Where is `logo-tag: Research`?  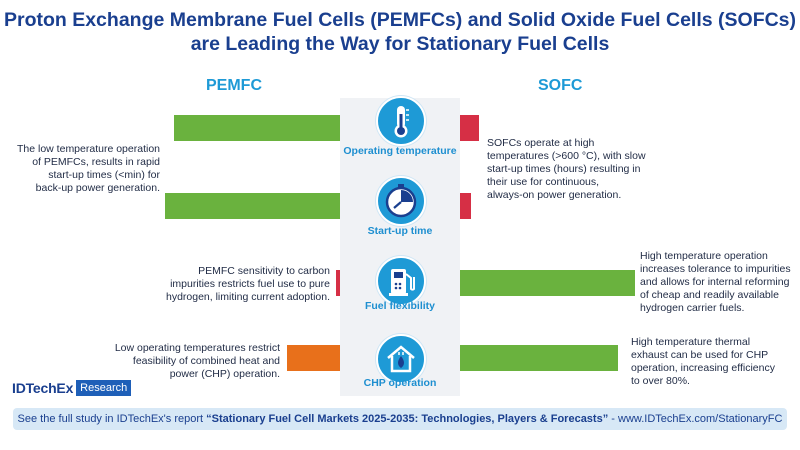
logo-tag: Research is located at coordinates (104, 388).